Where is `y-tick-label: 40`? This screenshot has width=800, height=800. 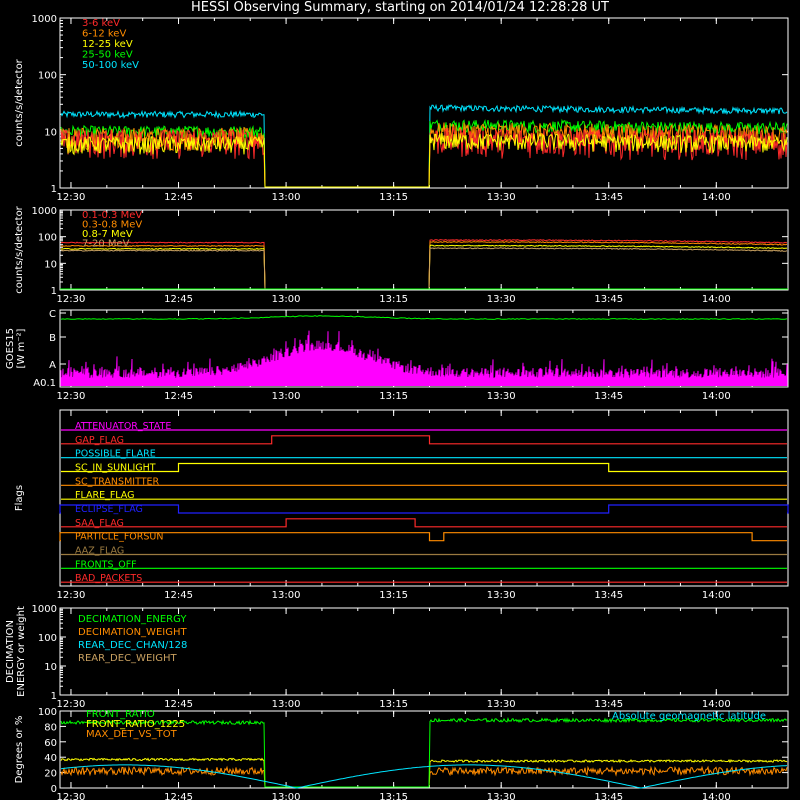 y-tick-label: 40 is located at coordinates (50, 758).